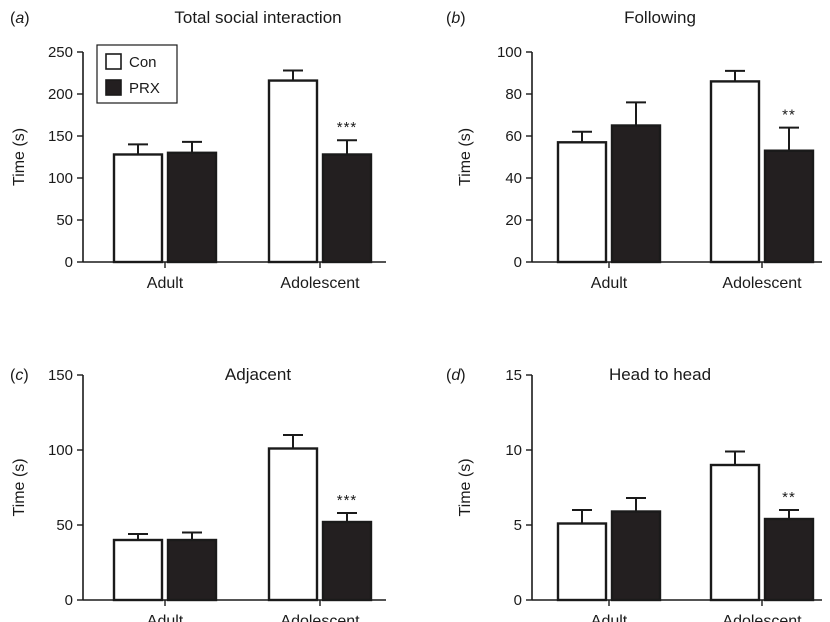 Image resolution: width=830 pixels, height=622 pixels. I want to click on legend-label-con: Con, so click(143, 62).